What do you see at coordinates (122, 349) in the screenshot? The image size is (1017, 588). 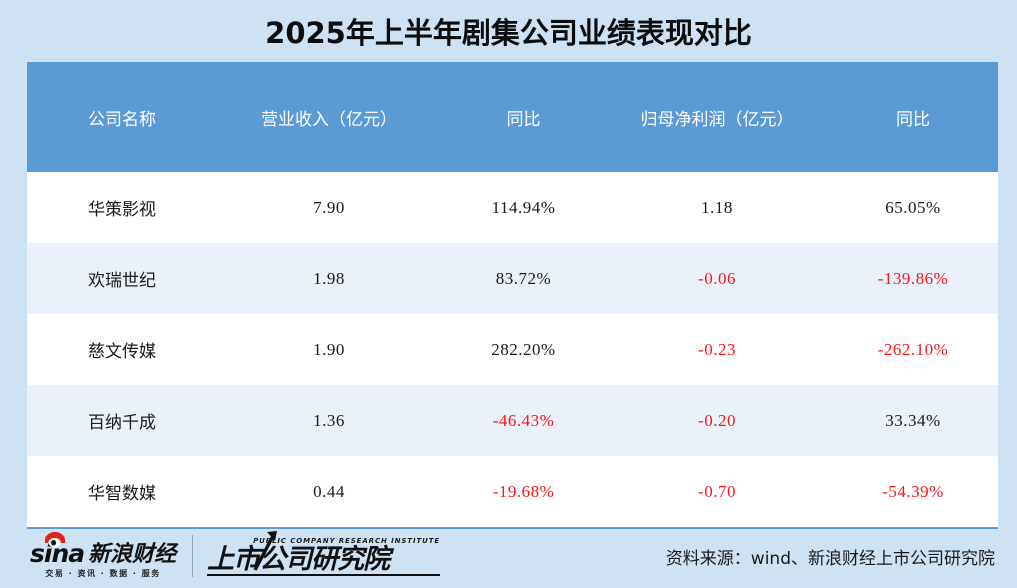 I see `cell-company: 慈文传媒` at bounding box center [122, 349].